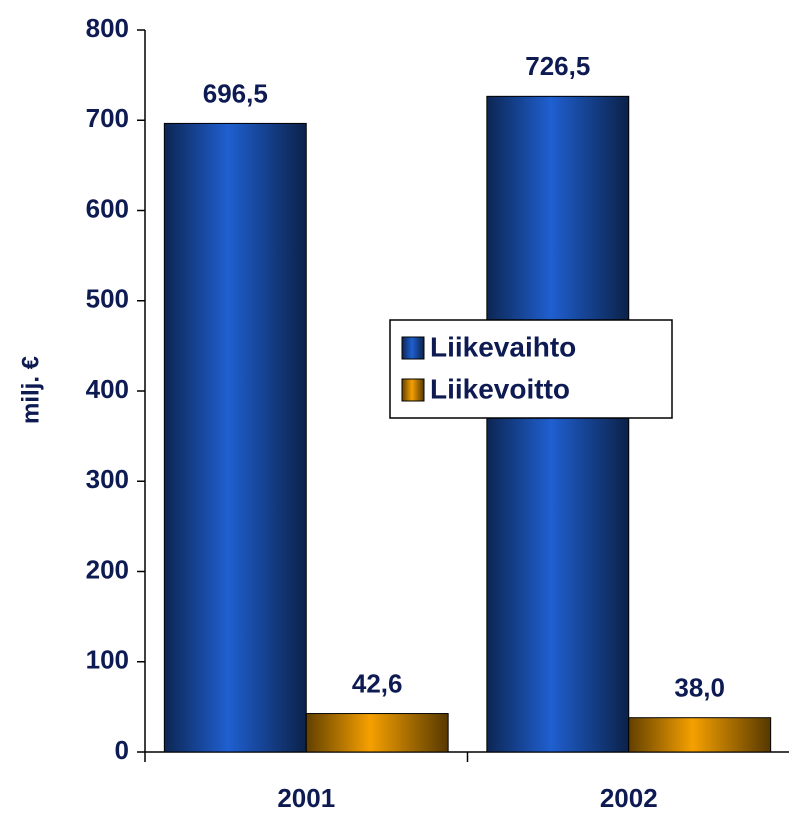 The image size is (789, 814). Describe the element at coordinates (503, 346) in the screenshot. I see `legend-label: Liikevaihto` at that location.